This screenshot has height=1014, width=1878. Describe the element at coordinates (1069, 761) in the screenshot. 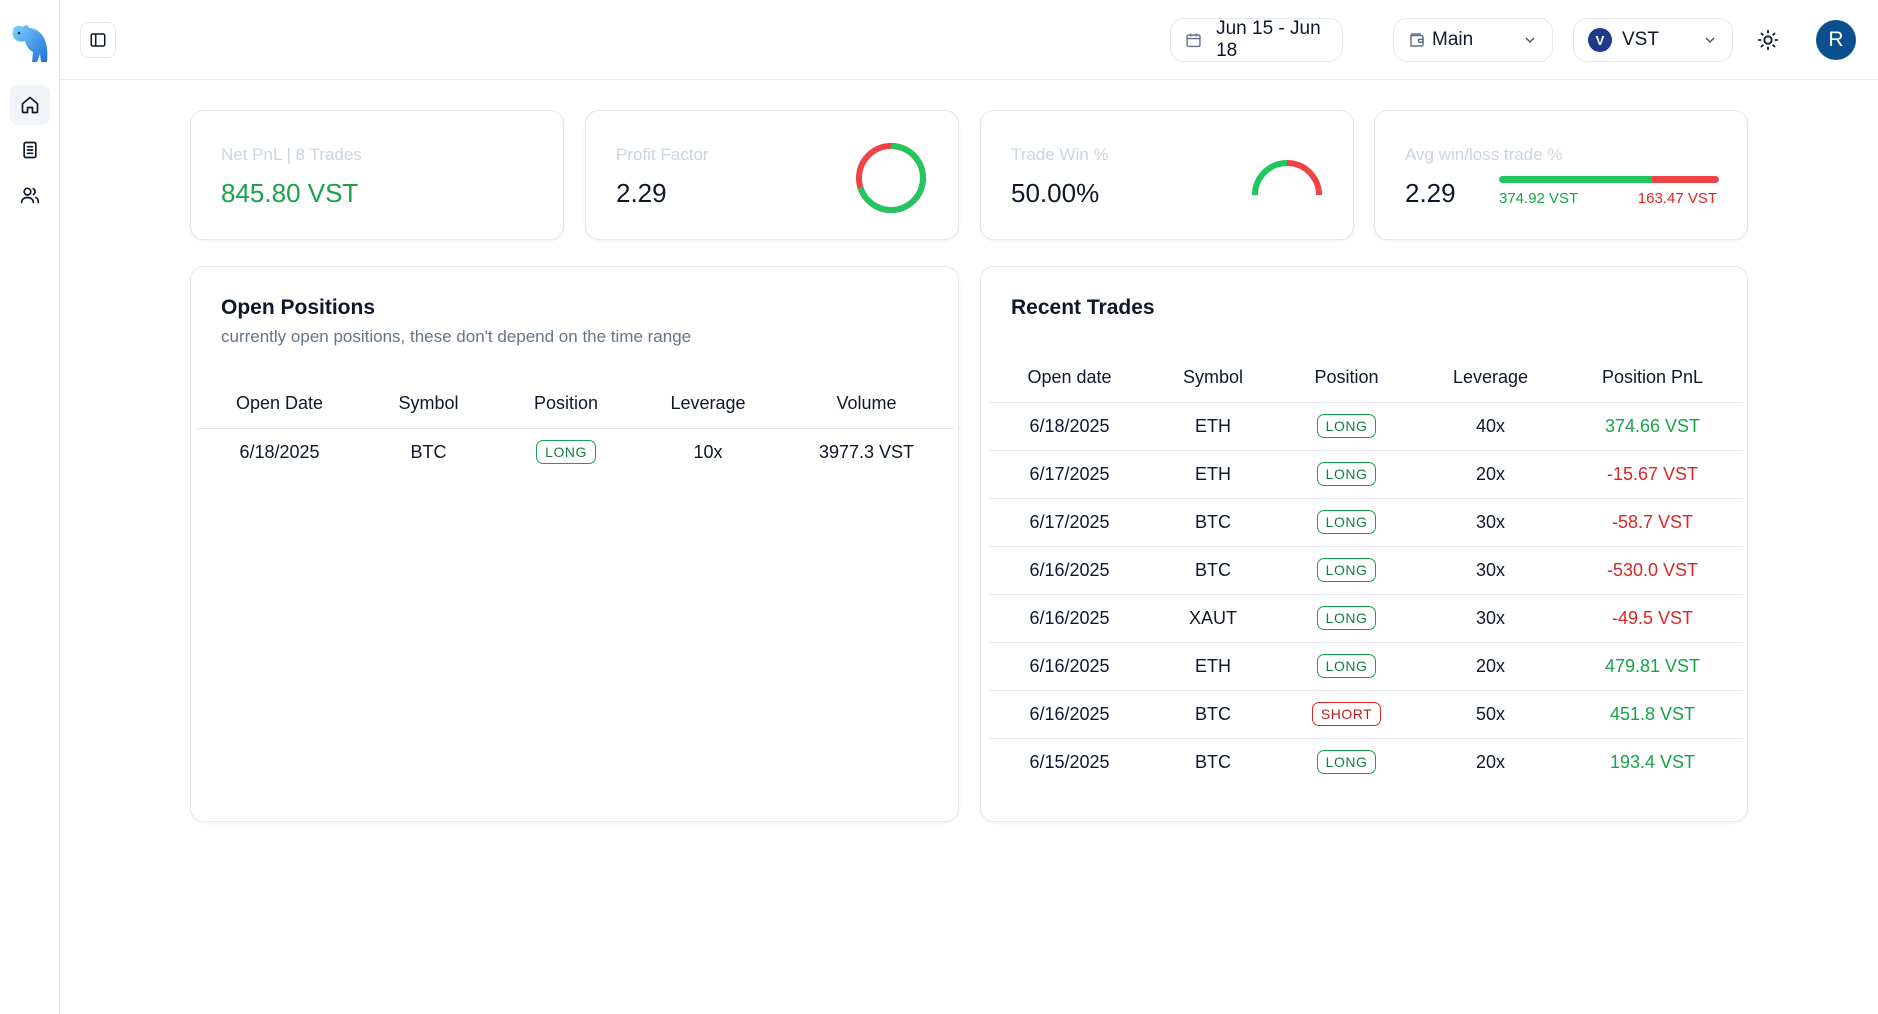

I see `date-cell: 6/15/2025` at that location.